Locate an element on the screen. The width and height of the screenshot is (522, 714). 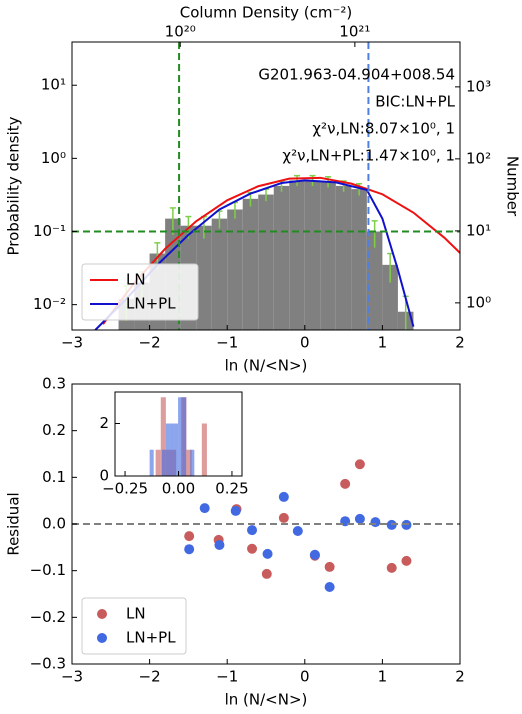
panel: −0.25 0.00 0.25 0 2 is located at coordinates (174, 444).